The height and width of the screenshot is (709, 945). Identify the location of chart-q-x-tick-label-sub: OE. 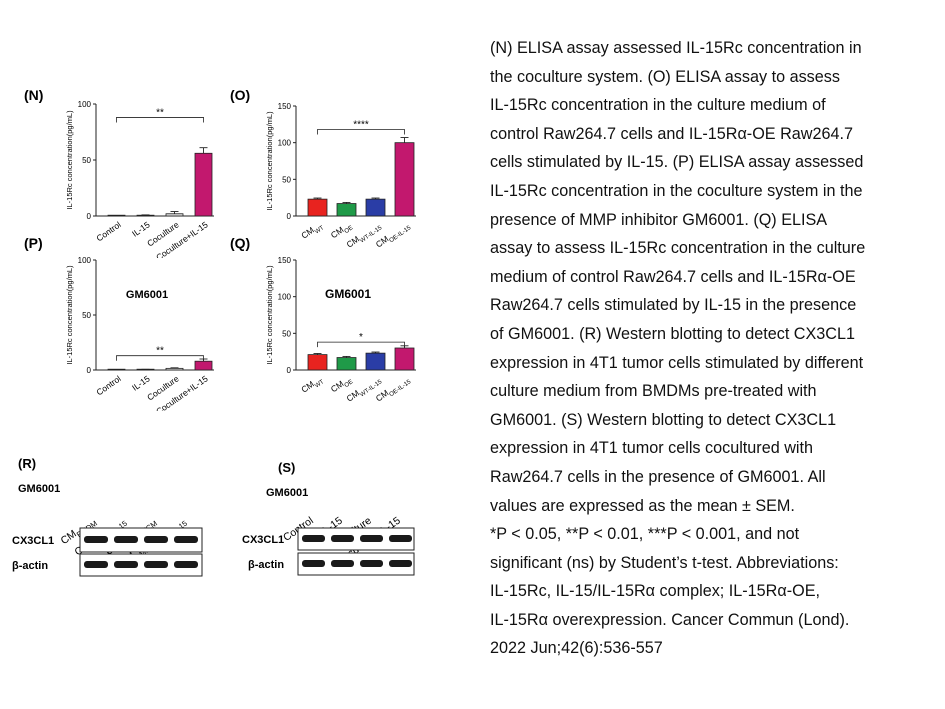
(348, 383).